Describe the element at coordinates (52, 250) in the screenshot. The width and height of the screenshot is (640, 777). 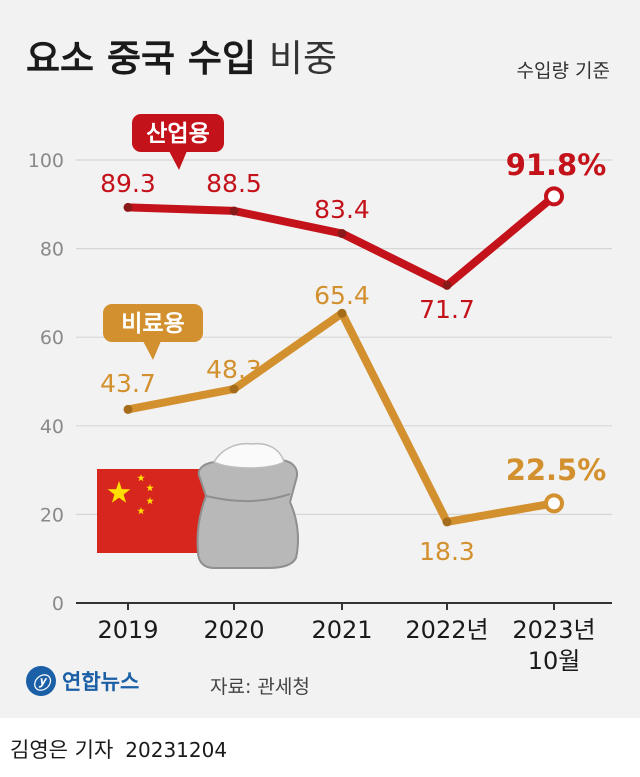
I see `y-tick-label: 80` at that location.